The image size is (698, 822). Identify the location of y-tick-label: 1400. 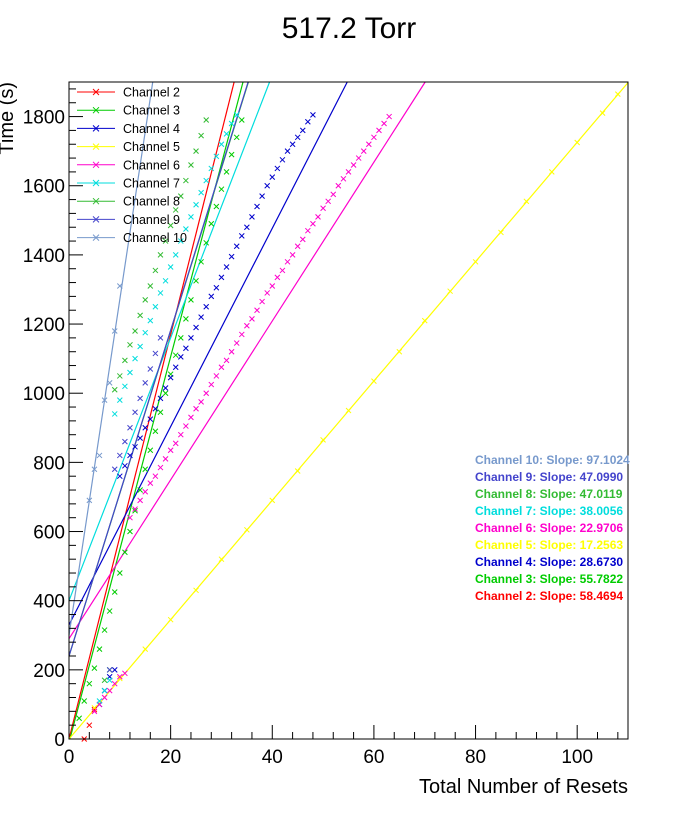
(44, 256).